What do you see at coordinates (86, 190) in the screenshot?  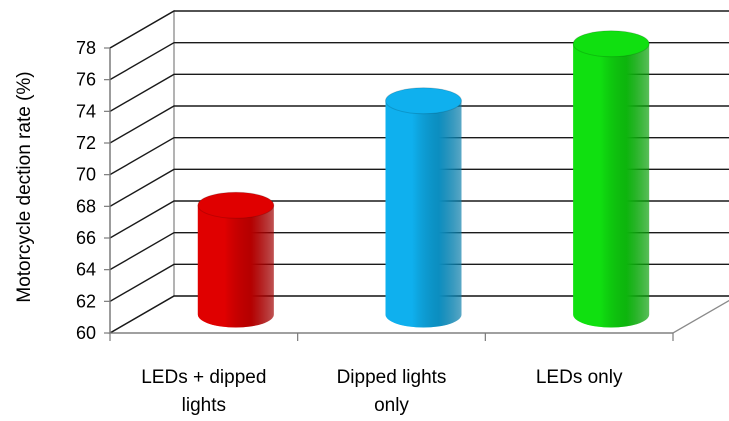 I see `y-tick-labels: 60 62 64 66 68 70 72 74 76 78` at bounding box center [86, 190].